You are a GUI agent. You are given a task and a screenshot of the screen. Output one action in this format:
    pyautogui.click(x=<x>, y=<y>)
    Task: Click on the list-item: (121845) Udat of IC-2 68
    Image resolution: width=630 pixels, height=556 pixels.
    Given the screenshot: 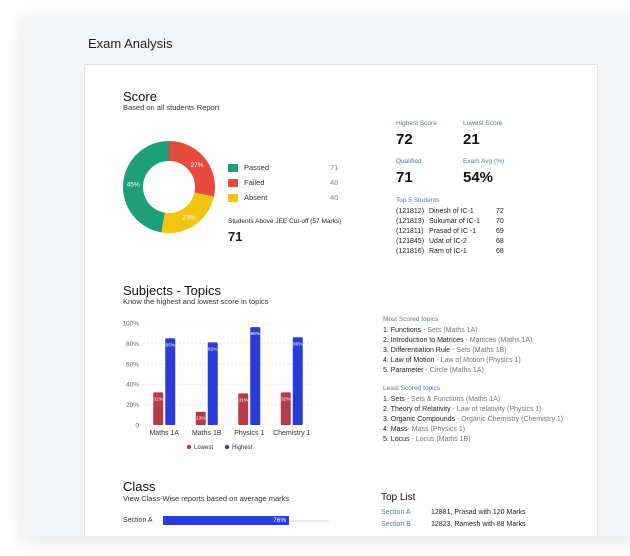 What is the action you would take?
    pyautogui.click(x=461, y=243)
    